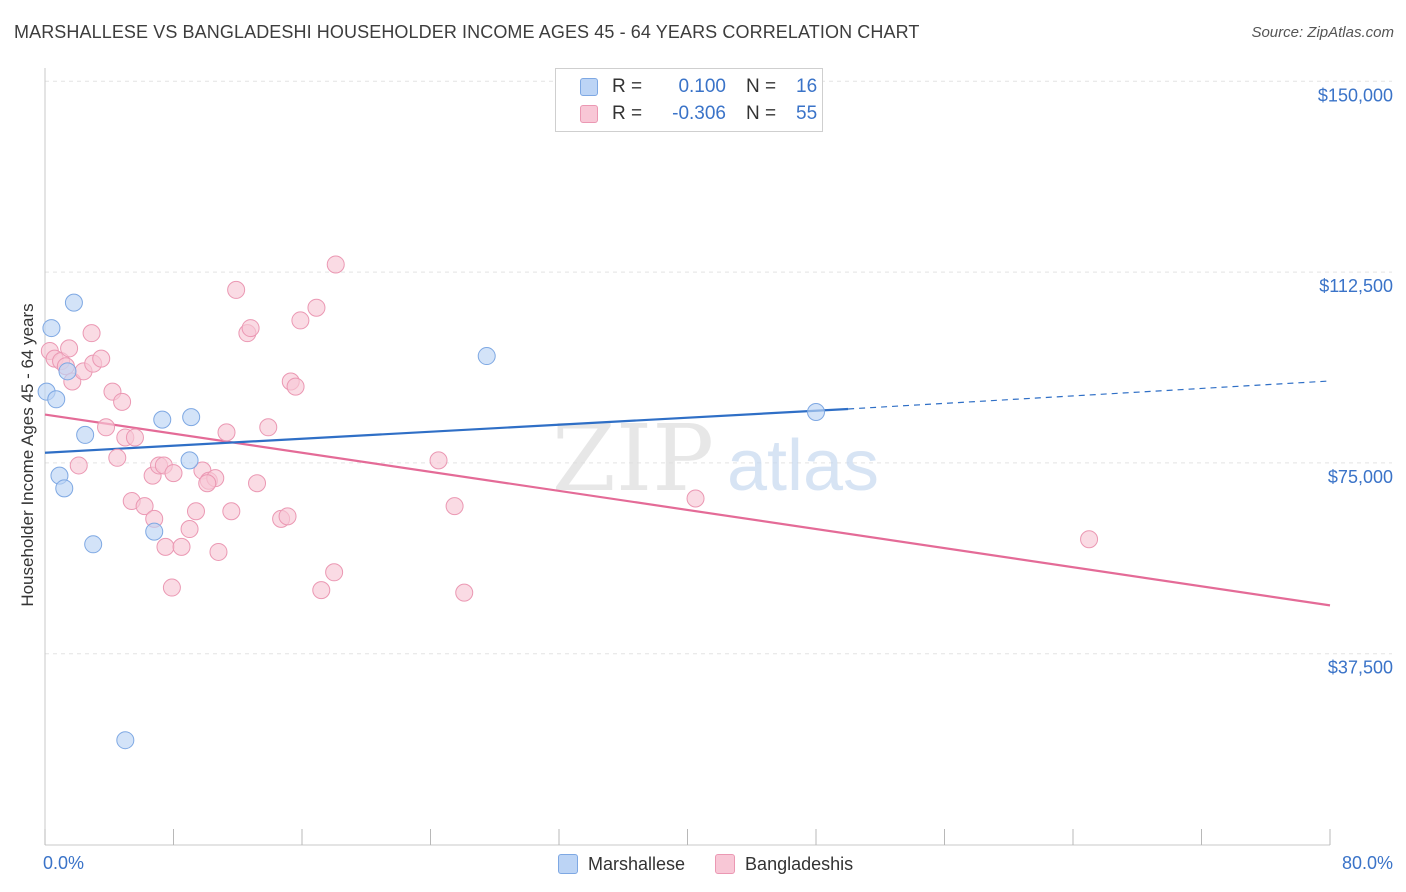 This screenshot has height=892, width=1406. What do you see at coordinates (799, 863) in the screenshot?
I see `legend-label: Bangladeshis` at bounding box center [799, 863].